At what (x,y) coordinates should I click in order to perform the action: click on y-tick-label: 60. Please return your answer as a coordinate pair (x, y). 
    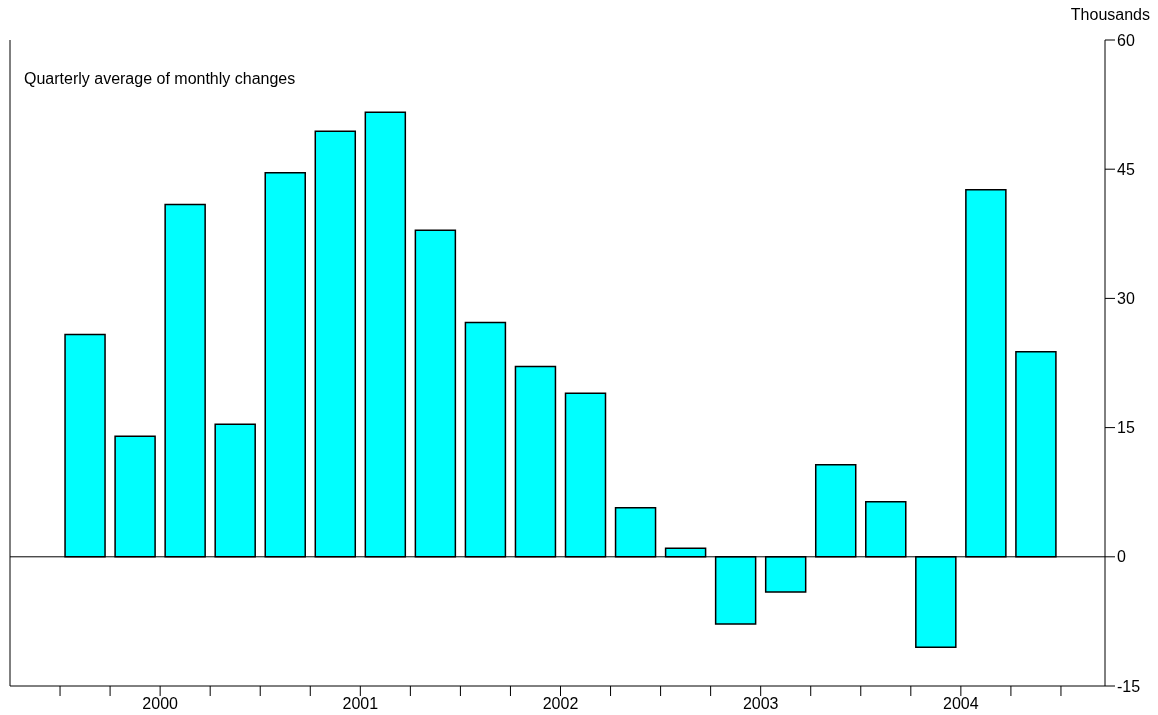
    Looking at the image, I should click on (1126, 40).